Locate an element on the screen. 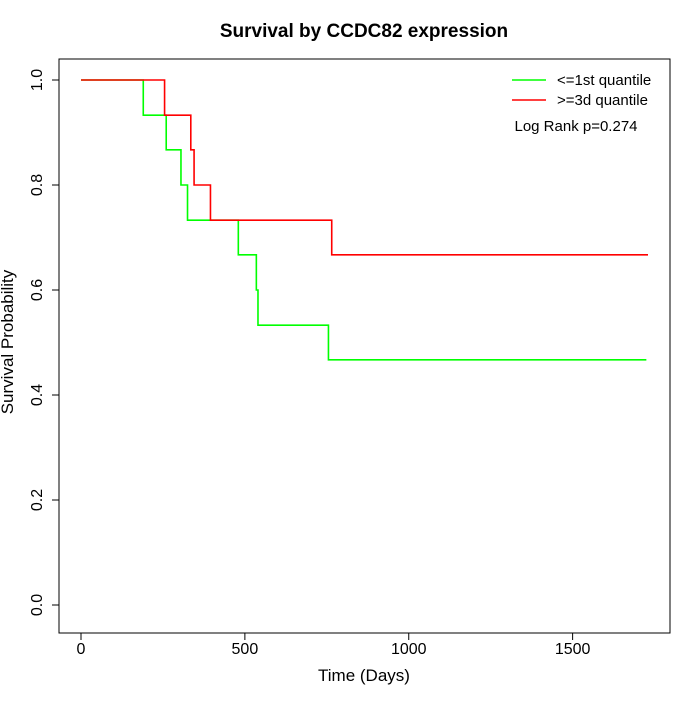  x-tick-label: 1000 is located at coordinates (409, 649).